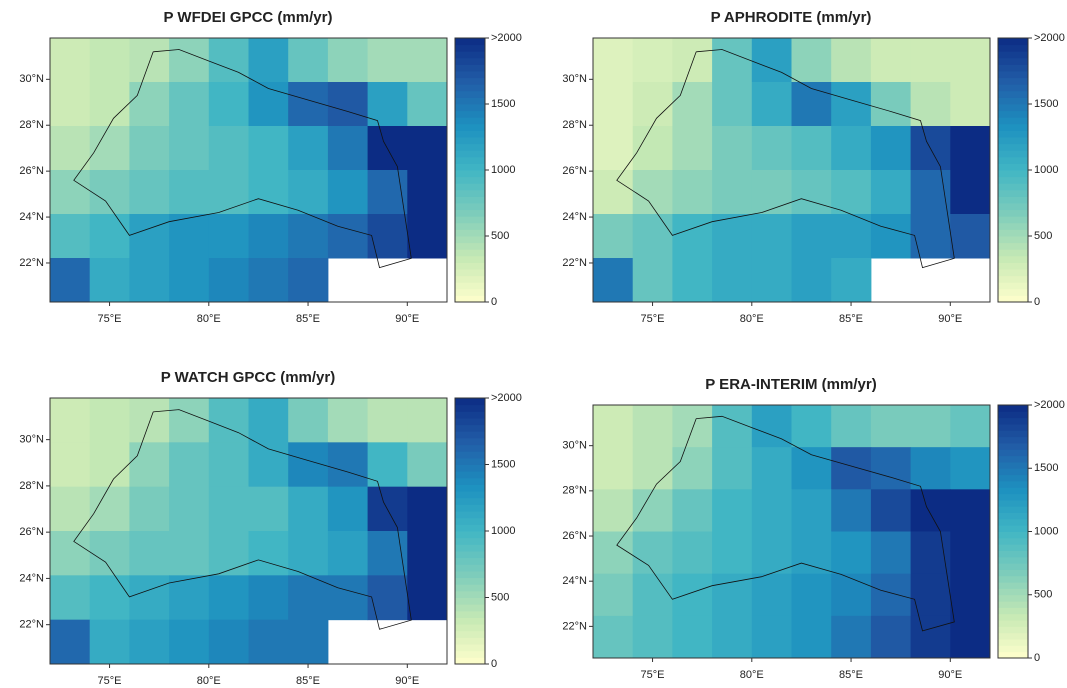 This screenshot has width=1067, height=688. Describe the element at coordinates (574, 491) in the screenshot. I see `y-tick-label: 28°N` at that location.